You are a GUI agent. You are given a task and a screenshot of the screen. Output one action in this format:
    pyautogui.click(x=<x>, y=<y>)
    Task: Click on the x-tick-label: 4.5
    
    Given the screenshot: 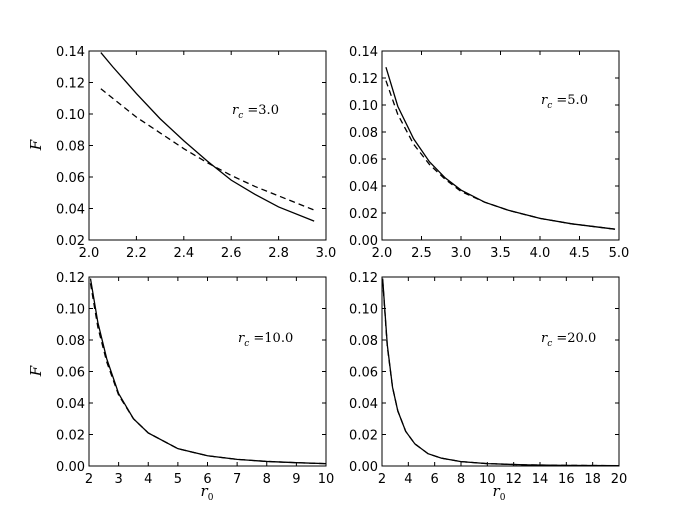 What is the action you would take?
    pyautogui.click(x=579, y=253)
    